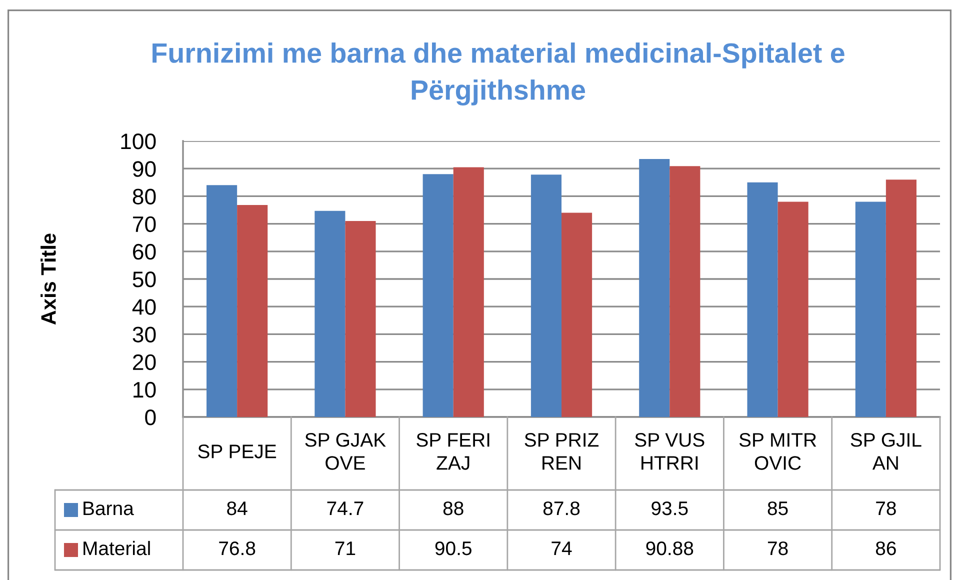 This screenshot has width=958, height=580. Describe the element at coordinates (150, 418) in the screenshot. I see `y-tick-label: 0` at that location.